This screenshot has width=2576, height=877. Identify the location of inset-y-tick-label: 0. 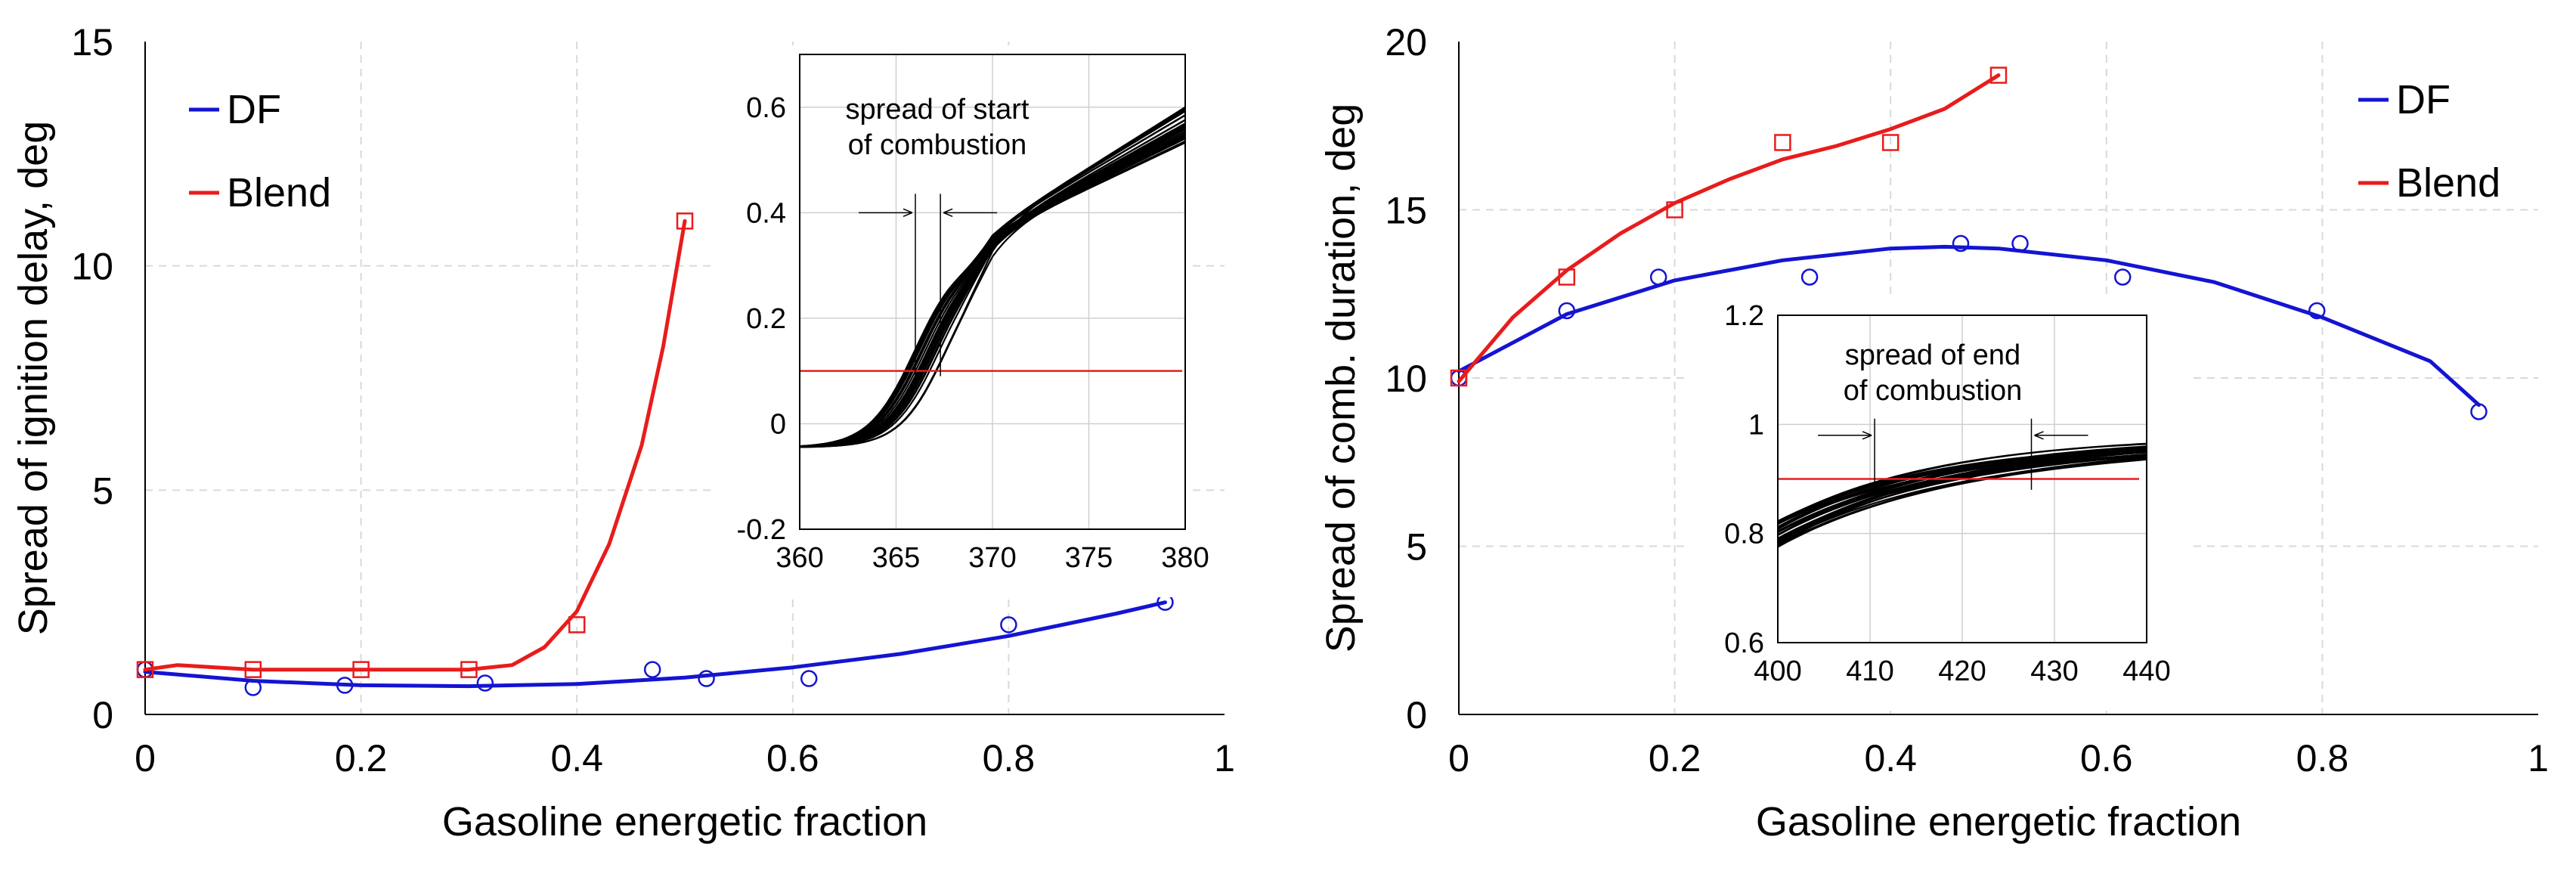
(778, 424).